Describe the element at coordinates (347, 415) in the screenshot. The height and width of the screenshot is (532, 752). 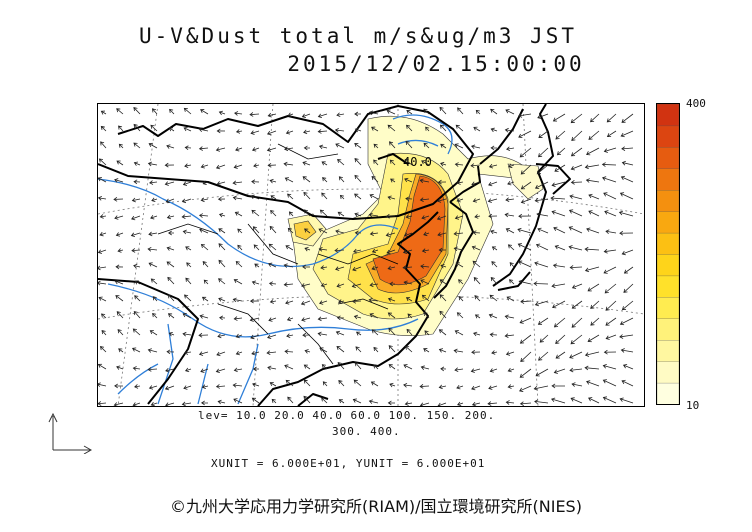
I see `contour-levels-line1: lev= 10.0 20.0 40.0 60.0 100. 150. 200.` at that location.